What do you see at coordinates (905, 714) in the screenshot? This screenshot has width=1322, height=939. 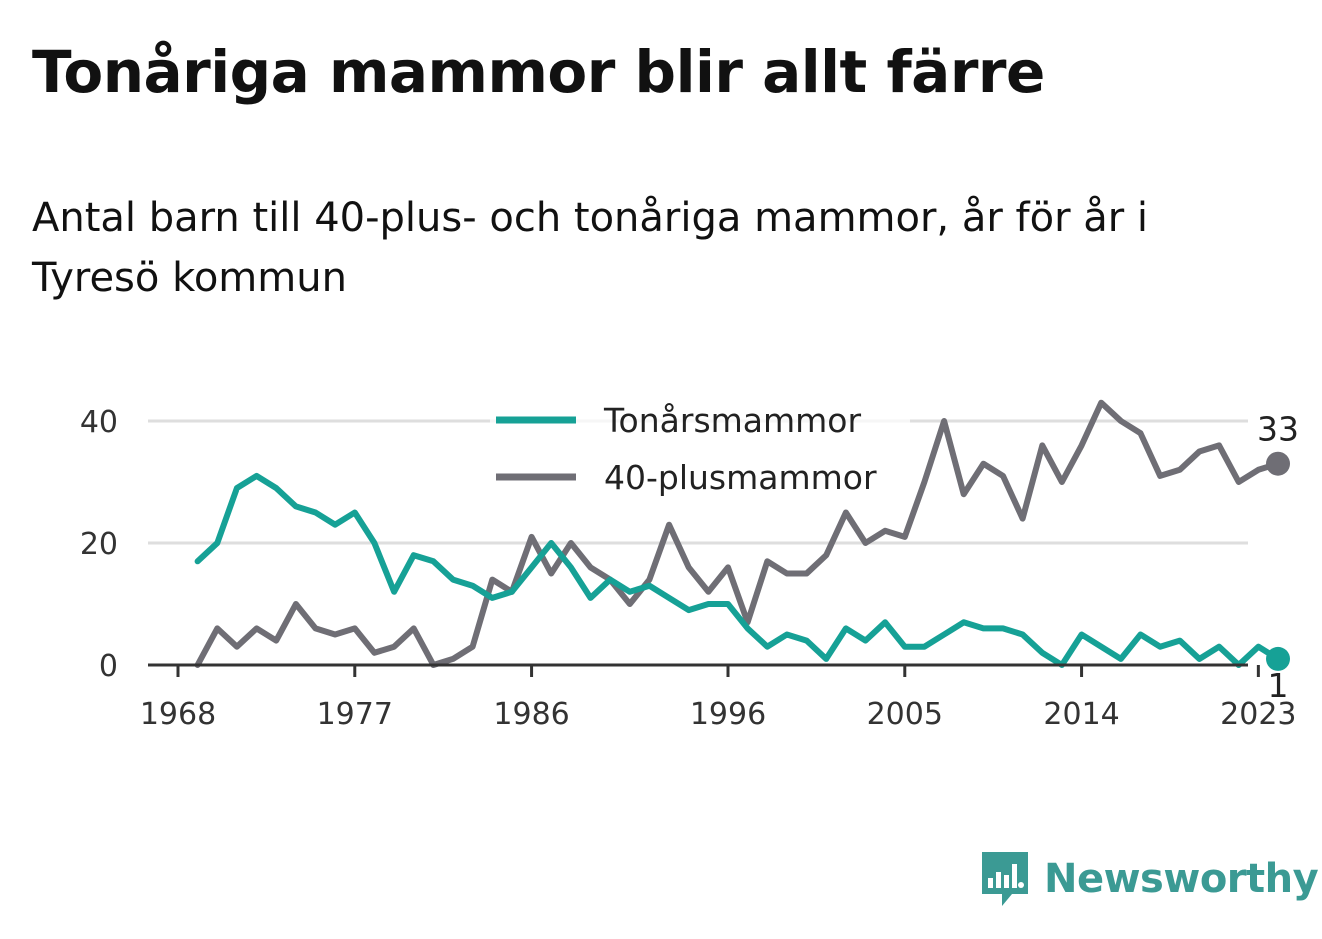 I see `x-tick-label: 2005` at bounding box center [905, 714].